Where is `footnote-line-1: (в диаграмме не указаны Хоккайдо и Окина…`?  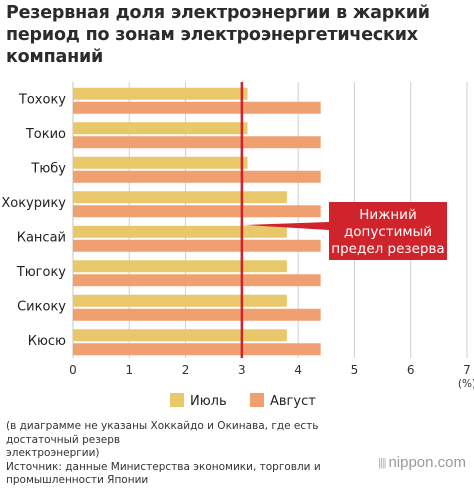 footnote-line-1: (в диаграмме не указаны Хоккайдо и Окина… is located at coordinates (162, 433).